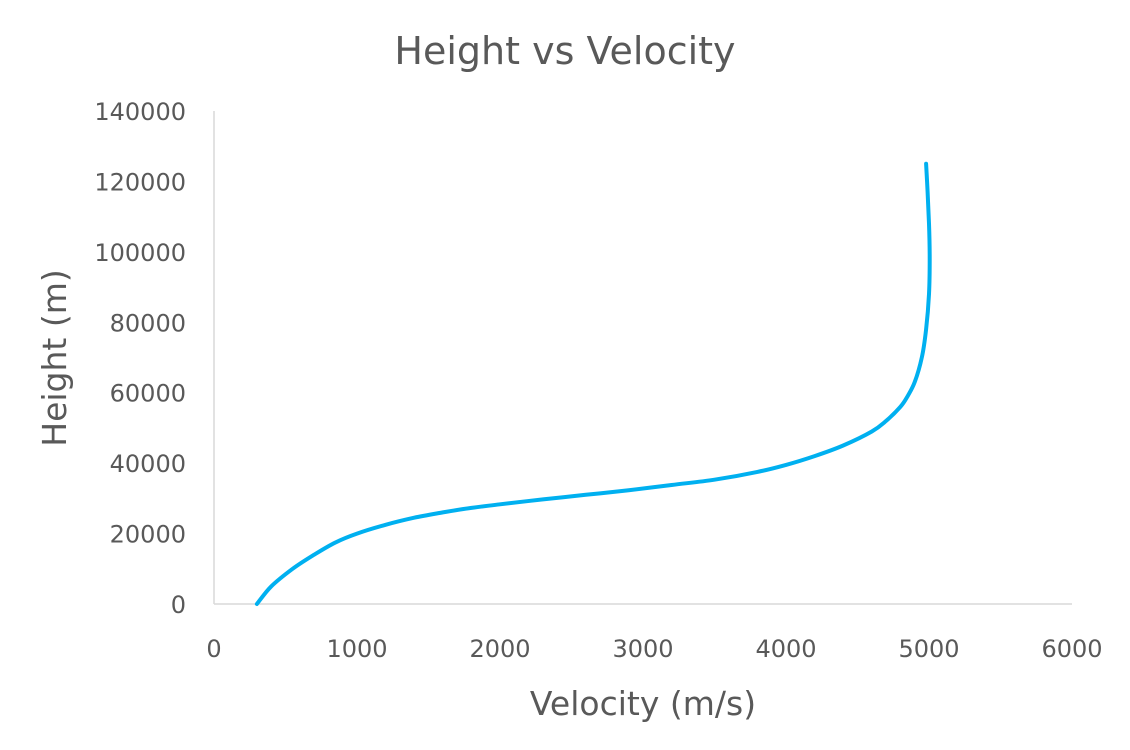 Image resolution: width=1130 pixels, height=750 pixels. Describe the element at coordinates (140, 253) in the screenshot. I see `y-tick-label: 100000` at that location.